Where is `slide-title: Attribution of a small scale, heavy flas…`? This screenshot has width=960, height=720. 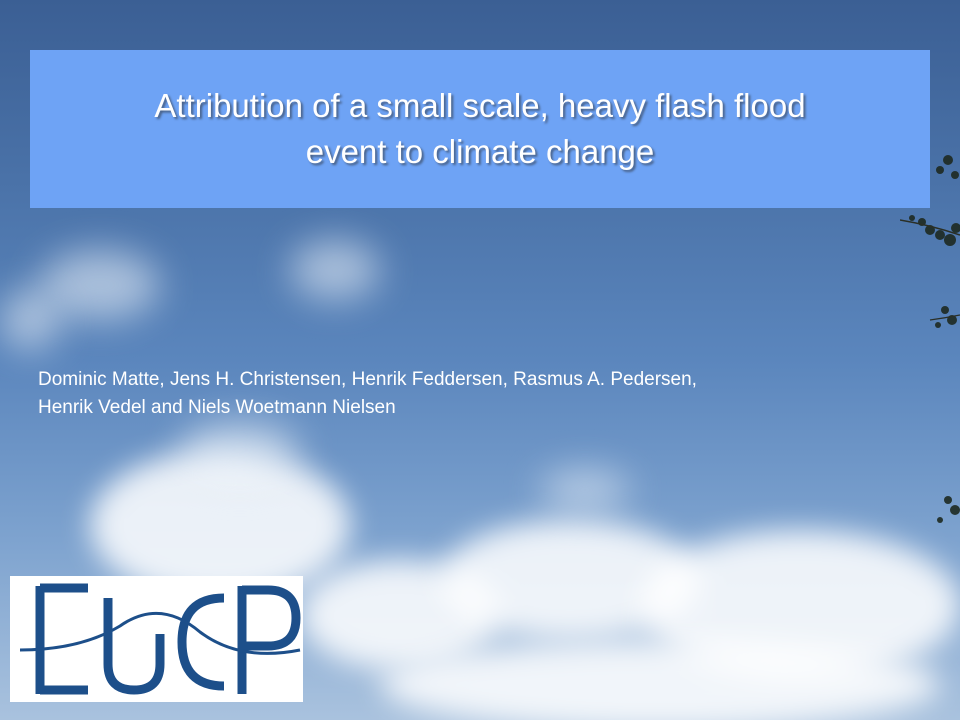
slide-title: Attribution of a small scale, heavy flas… is located at coordinates (480, 129).